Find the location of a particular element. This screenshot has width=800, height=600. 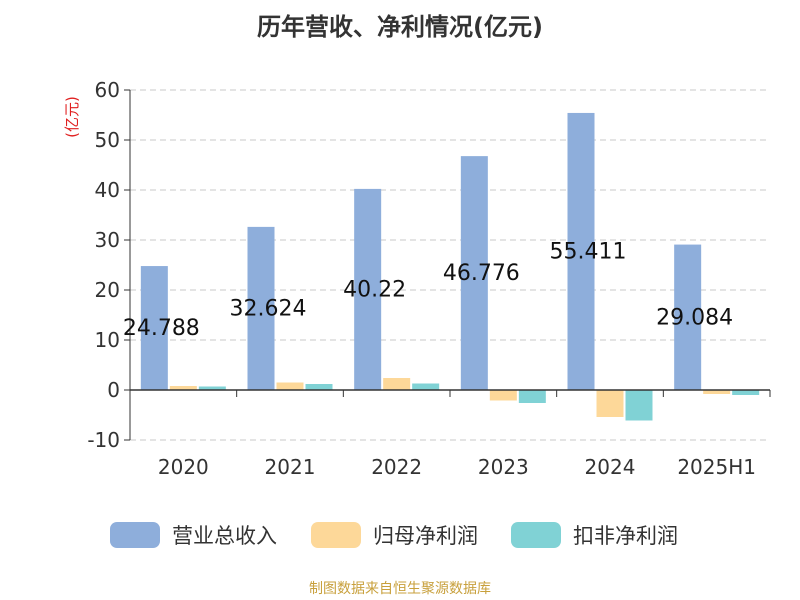

legend-item: 营业总收入 is located at coordinates (193, 535).